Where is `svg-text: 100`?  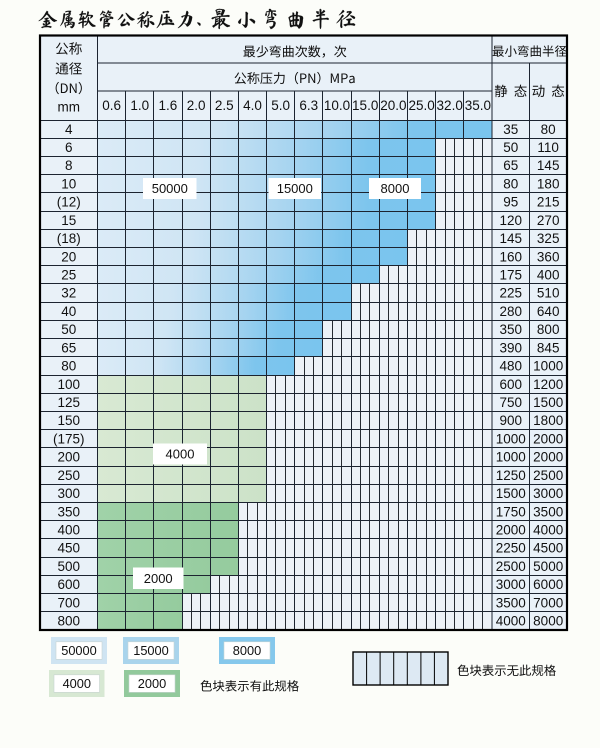 svg-text: 100 is located at coordinates (69, 384).